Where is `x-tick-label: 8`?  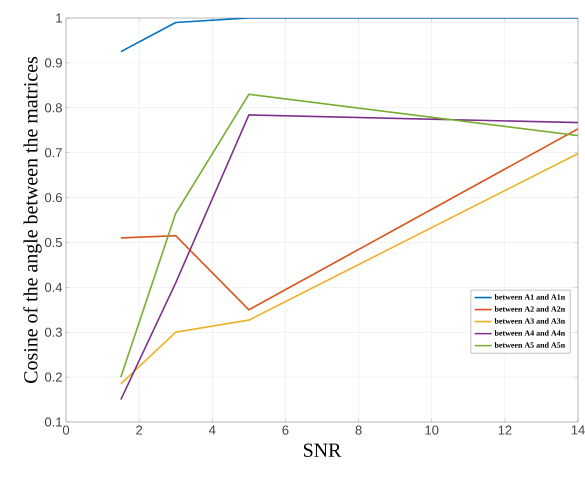 x-tick-label: 8 is located at coordinates (359, 430).